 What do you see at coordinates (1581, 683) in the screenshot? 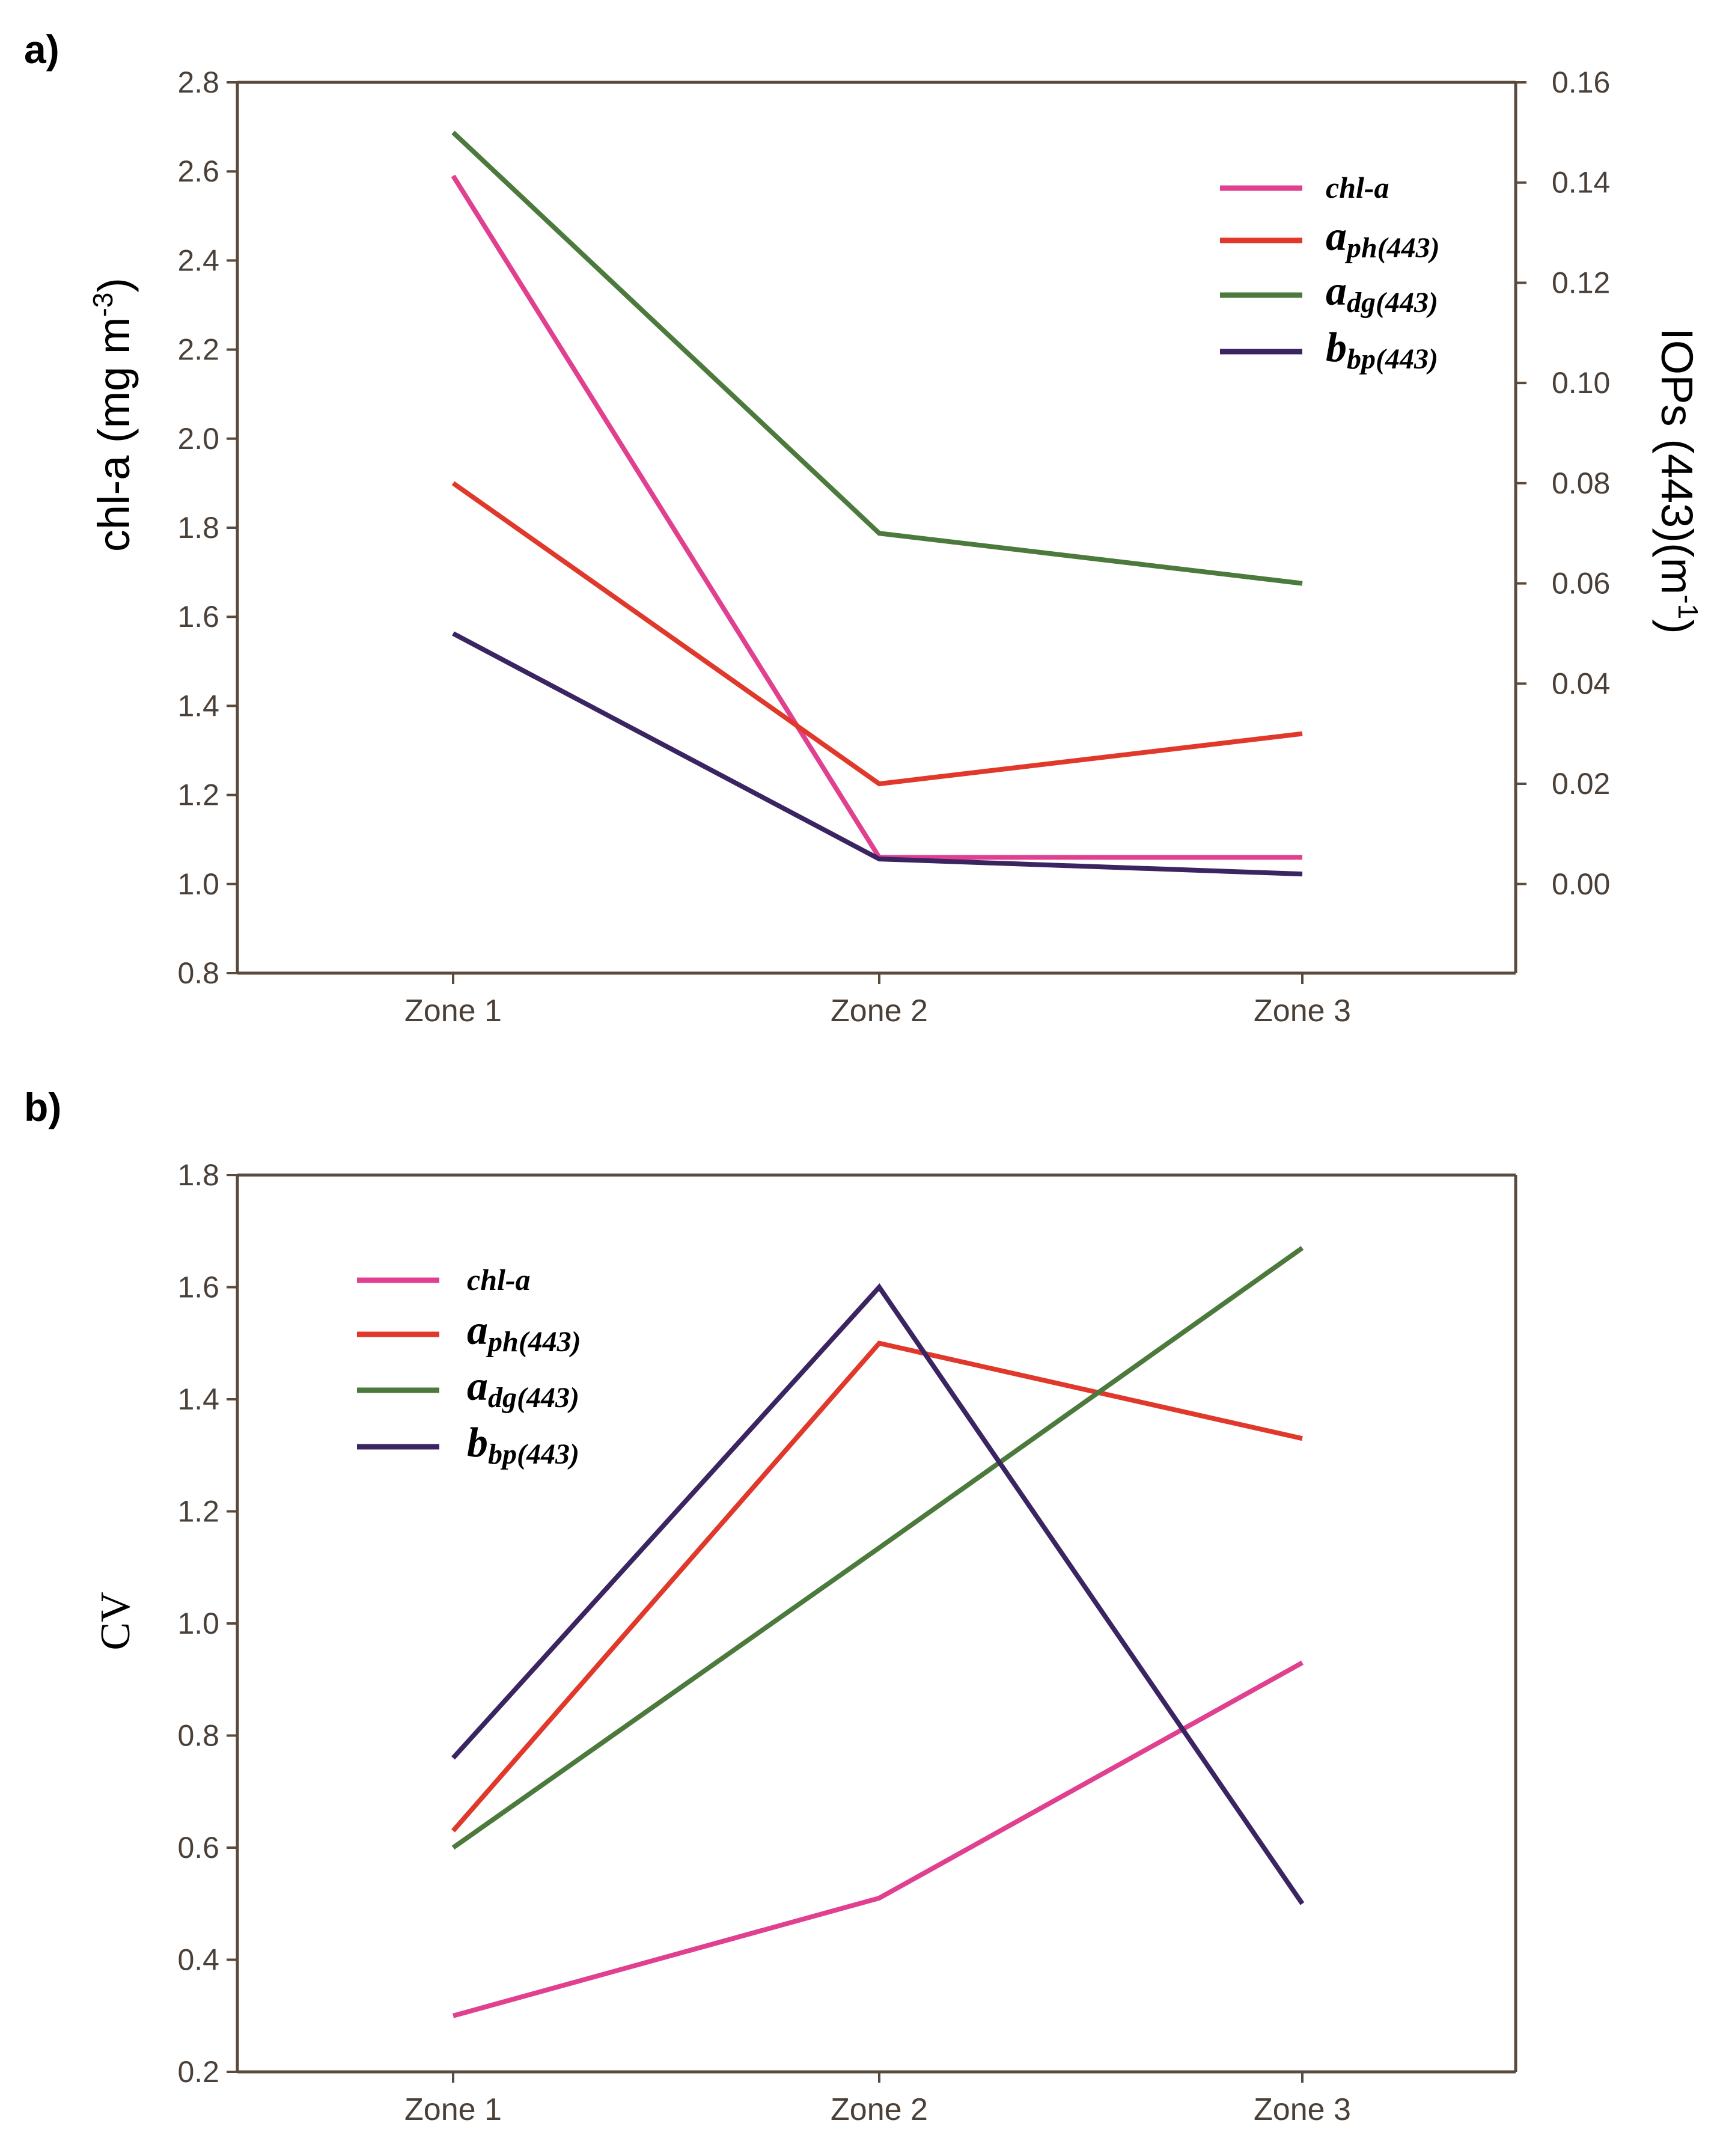
I see `y2-tick-label: 0.04` at bounding box center [1581, 683].